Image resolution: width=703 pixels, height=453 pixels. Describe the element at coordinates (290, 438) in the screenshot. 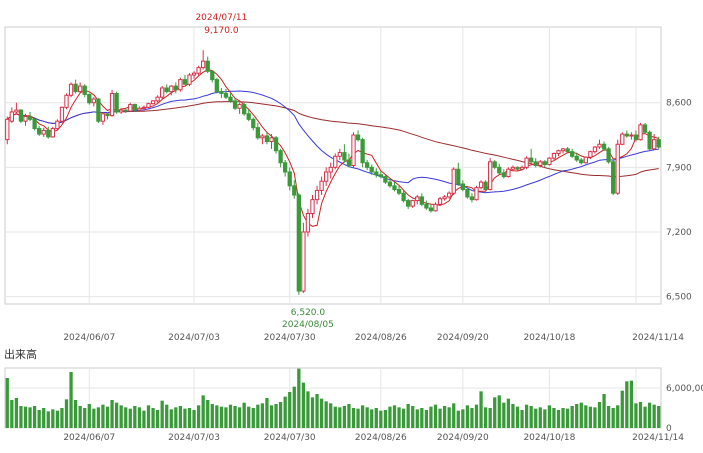

I see `volume-x-tick: 2024/07/30` at that location.